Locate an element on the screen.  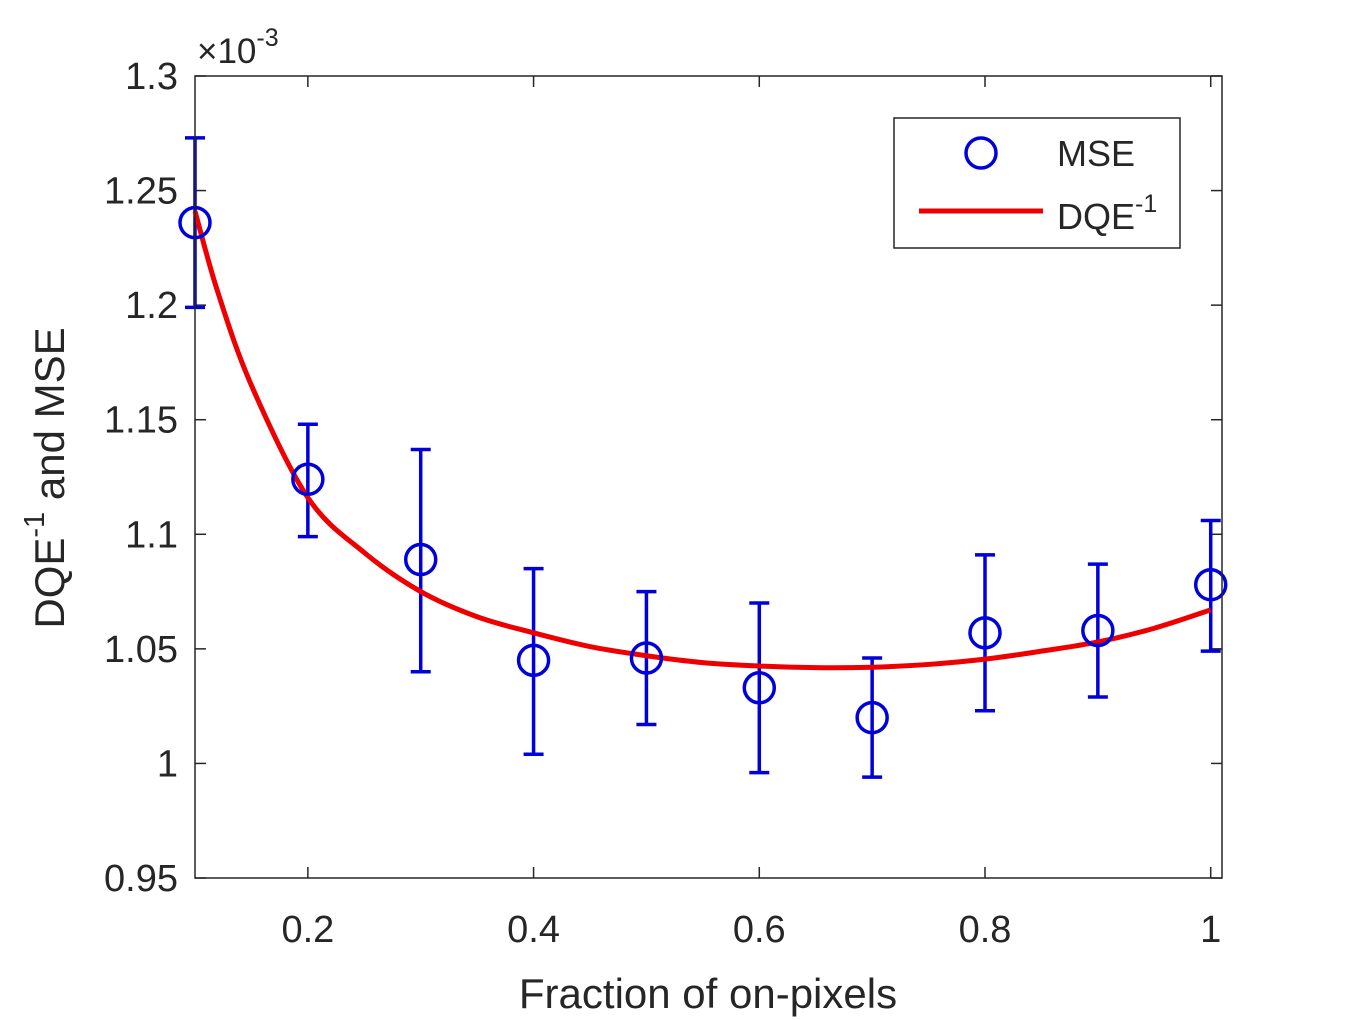
x-axis-label: Fraction of on-pixels is located at coordinates (708, 993).